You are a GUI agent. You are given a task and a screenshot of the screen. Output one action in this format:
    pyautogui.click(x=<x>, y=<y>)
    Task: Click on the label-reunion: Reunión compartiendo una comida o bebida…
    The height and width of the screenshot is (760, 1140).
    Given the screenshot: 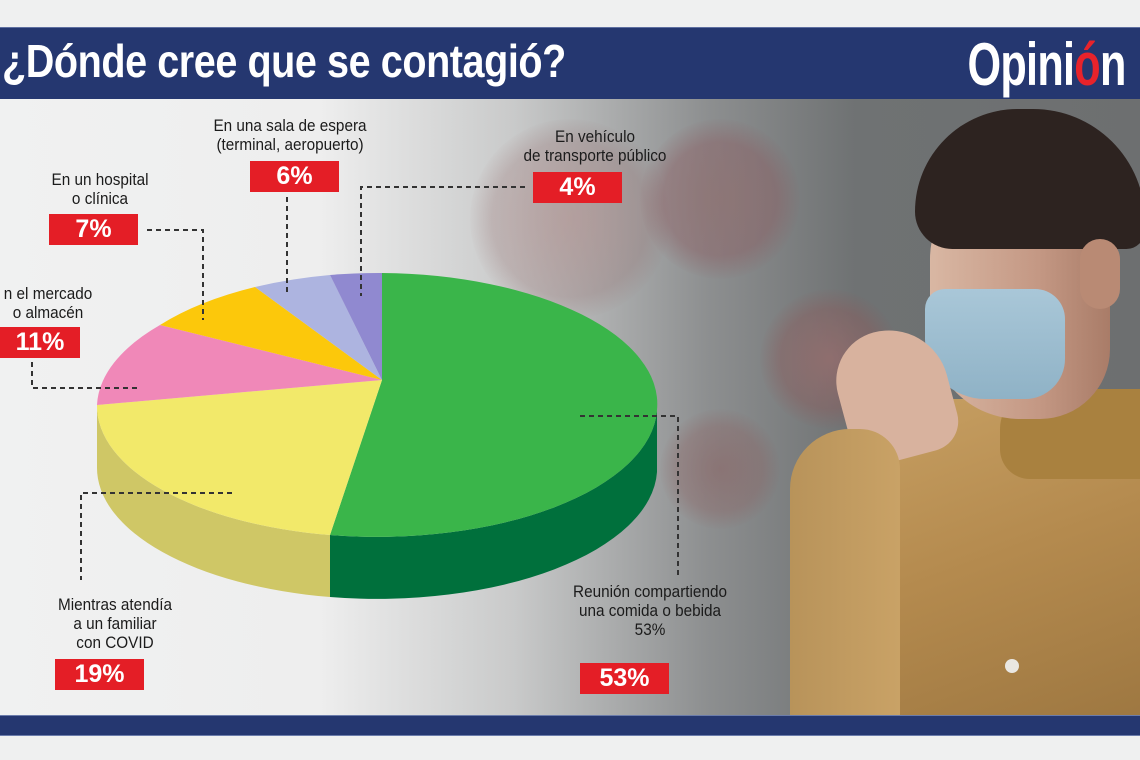 What is the action you would take?
    pyautogui.click(x=650, y=610)
    